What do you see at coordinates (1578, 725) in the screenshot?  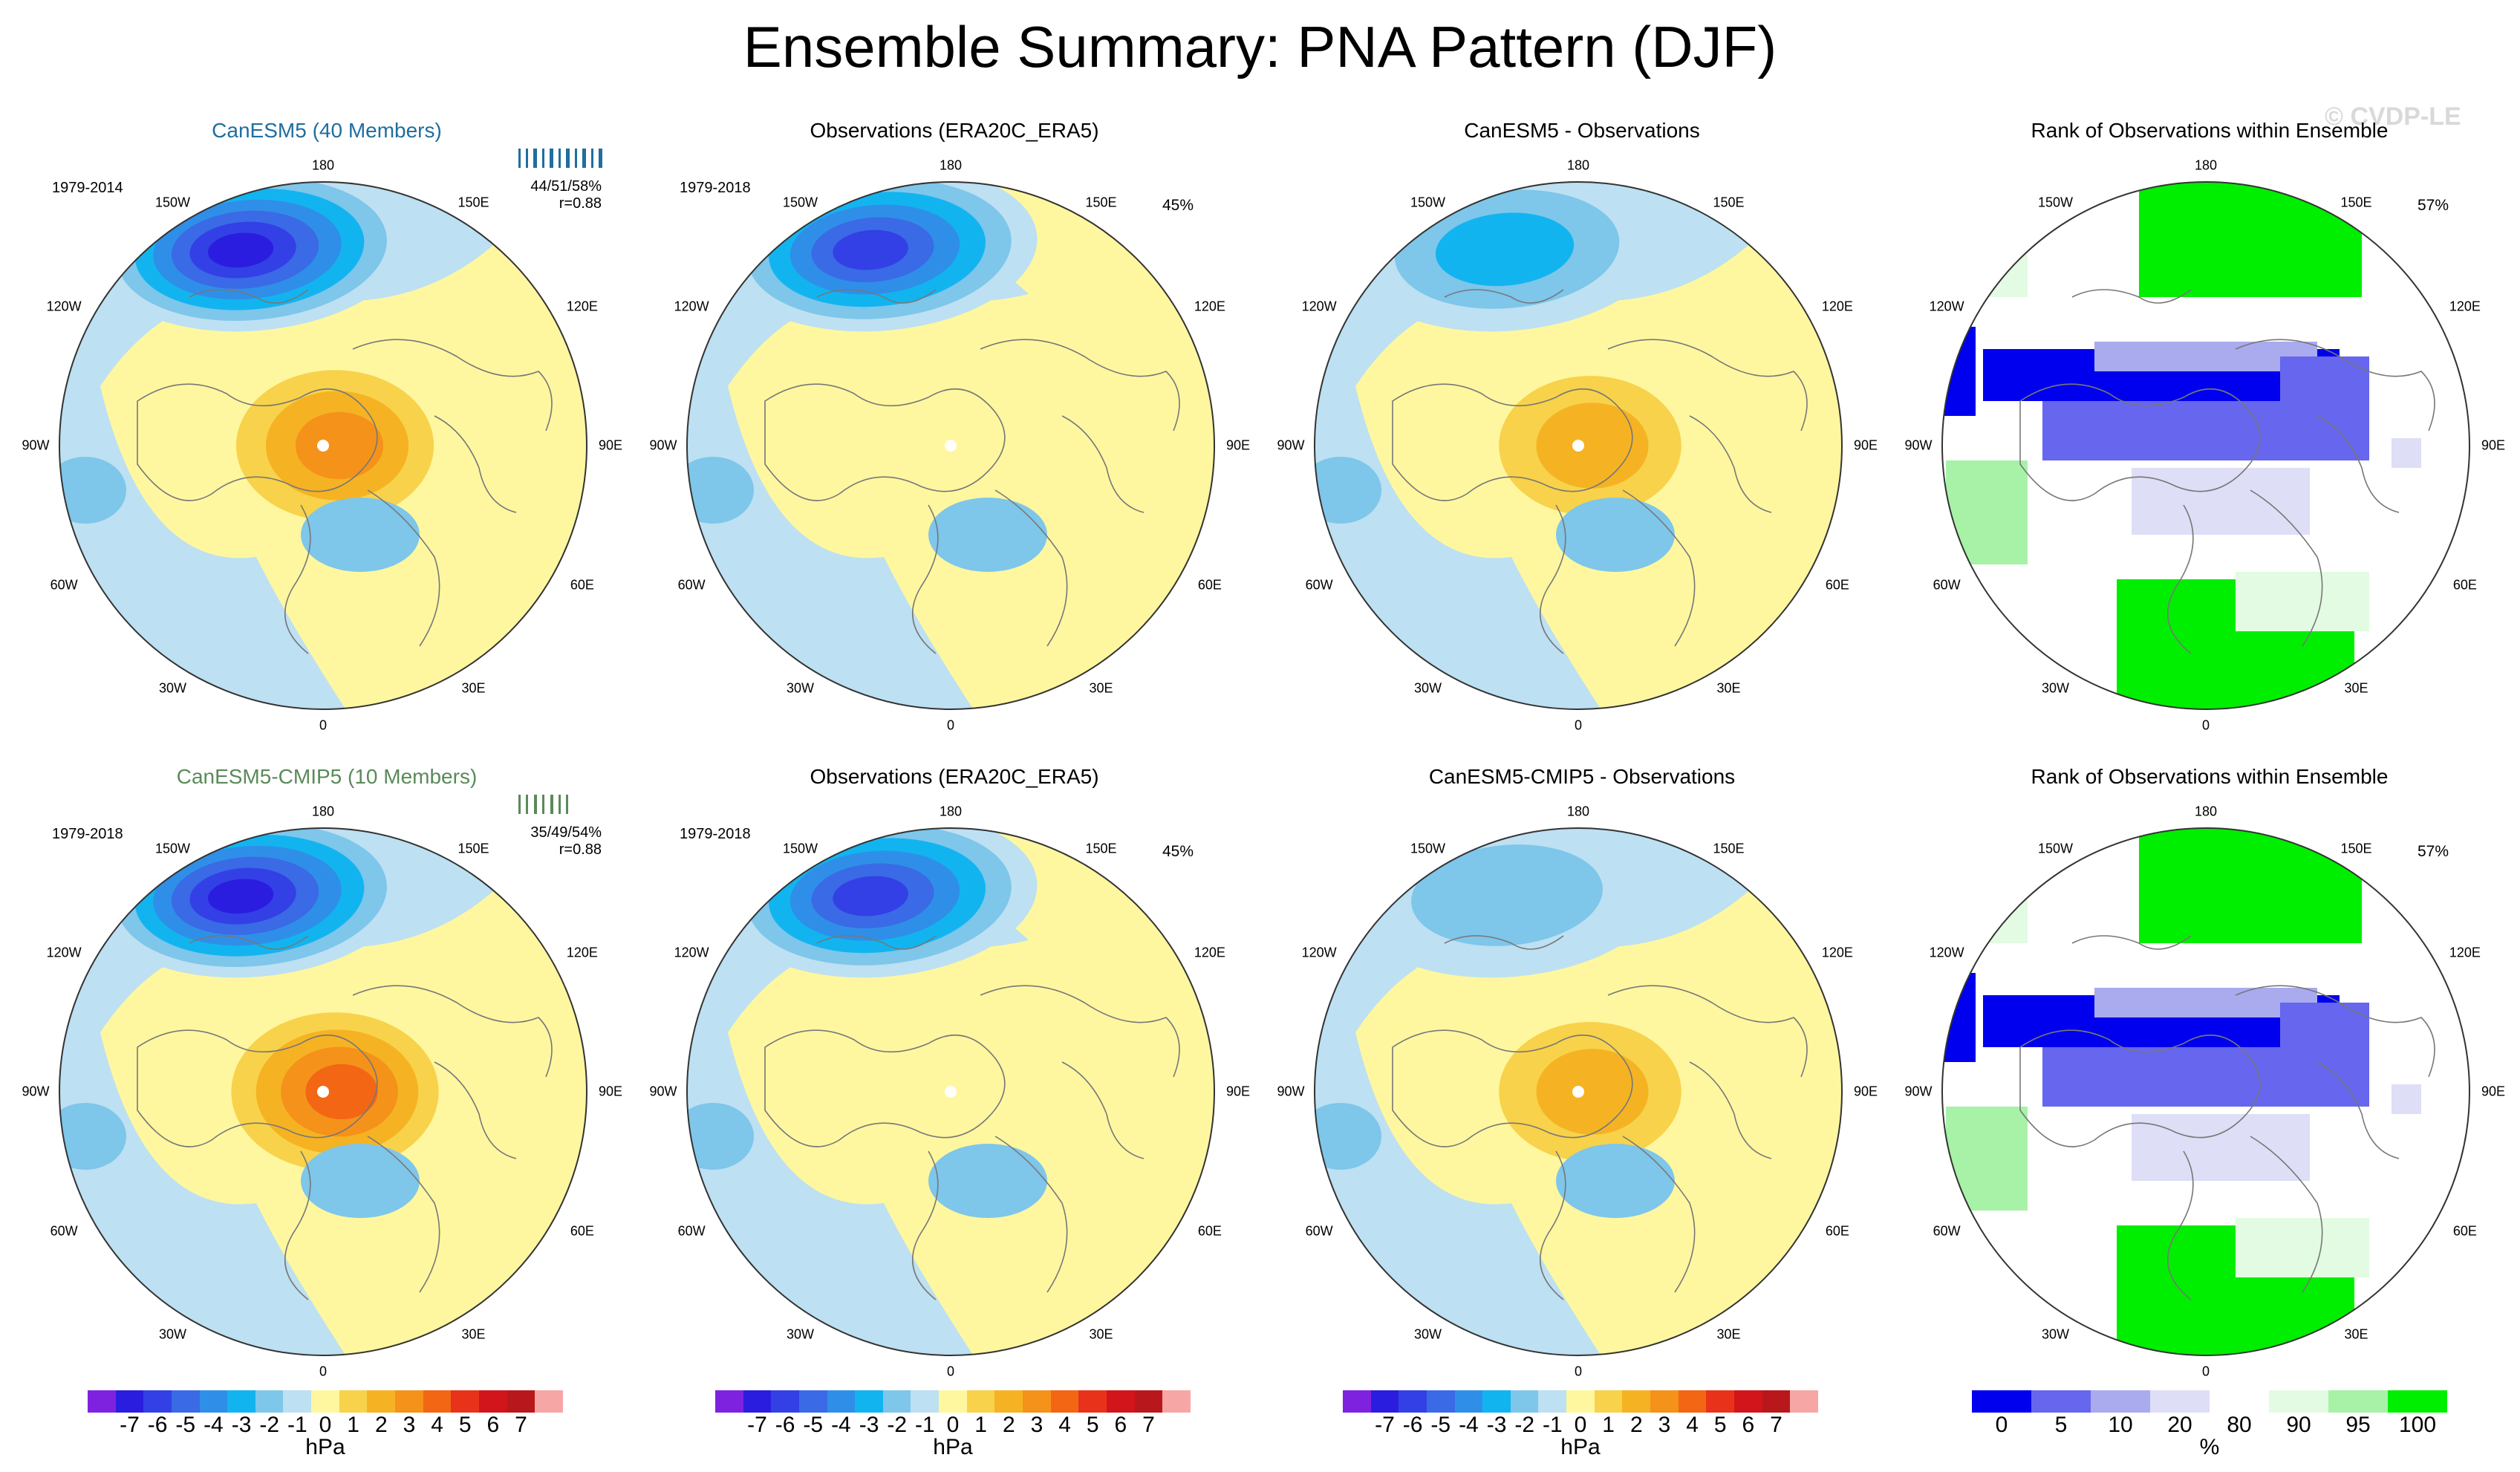 I see `lon-label-0: 0` at bounding box center [1578, 725].